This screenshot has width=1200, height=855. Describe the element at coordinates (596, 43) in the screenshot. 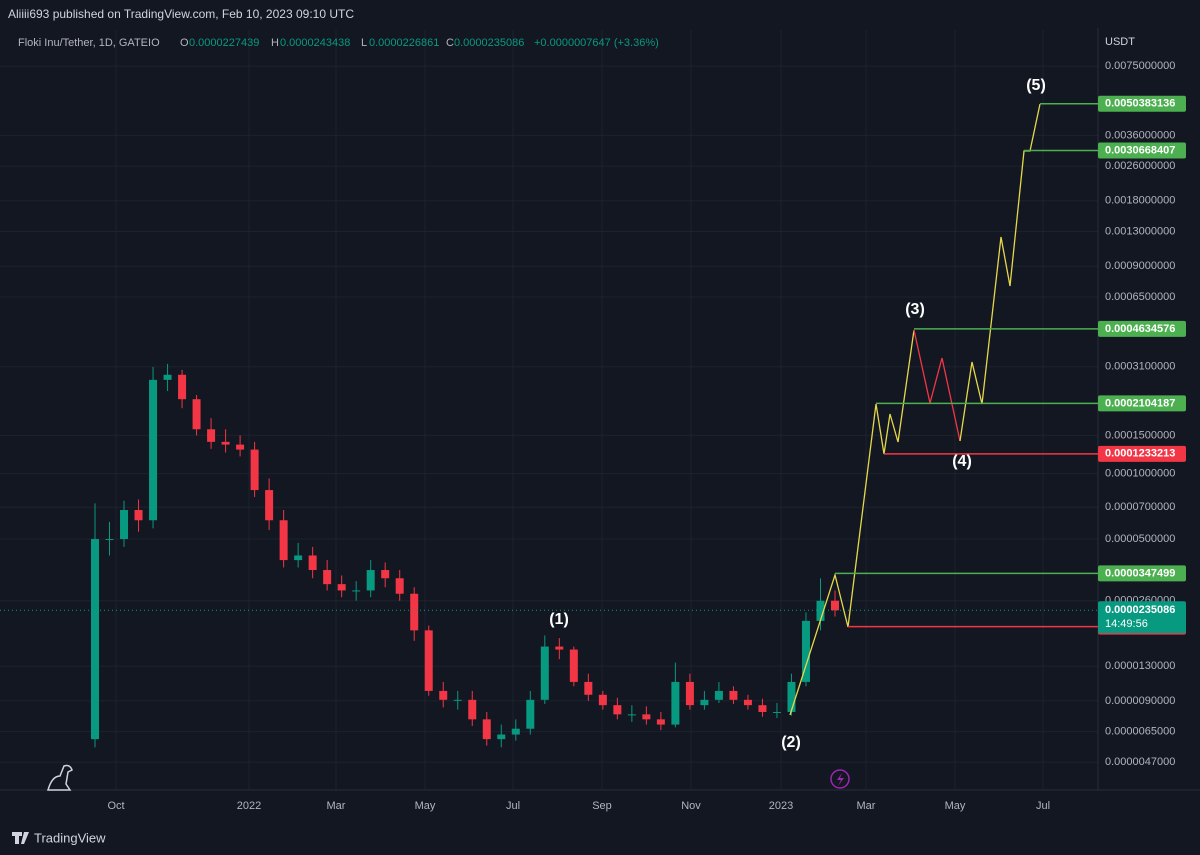

I see `change-value: +0.0000007647 (+3.36%)` at that location.